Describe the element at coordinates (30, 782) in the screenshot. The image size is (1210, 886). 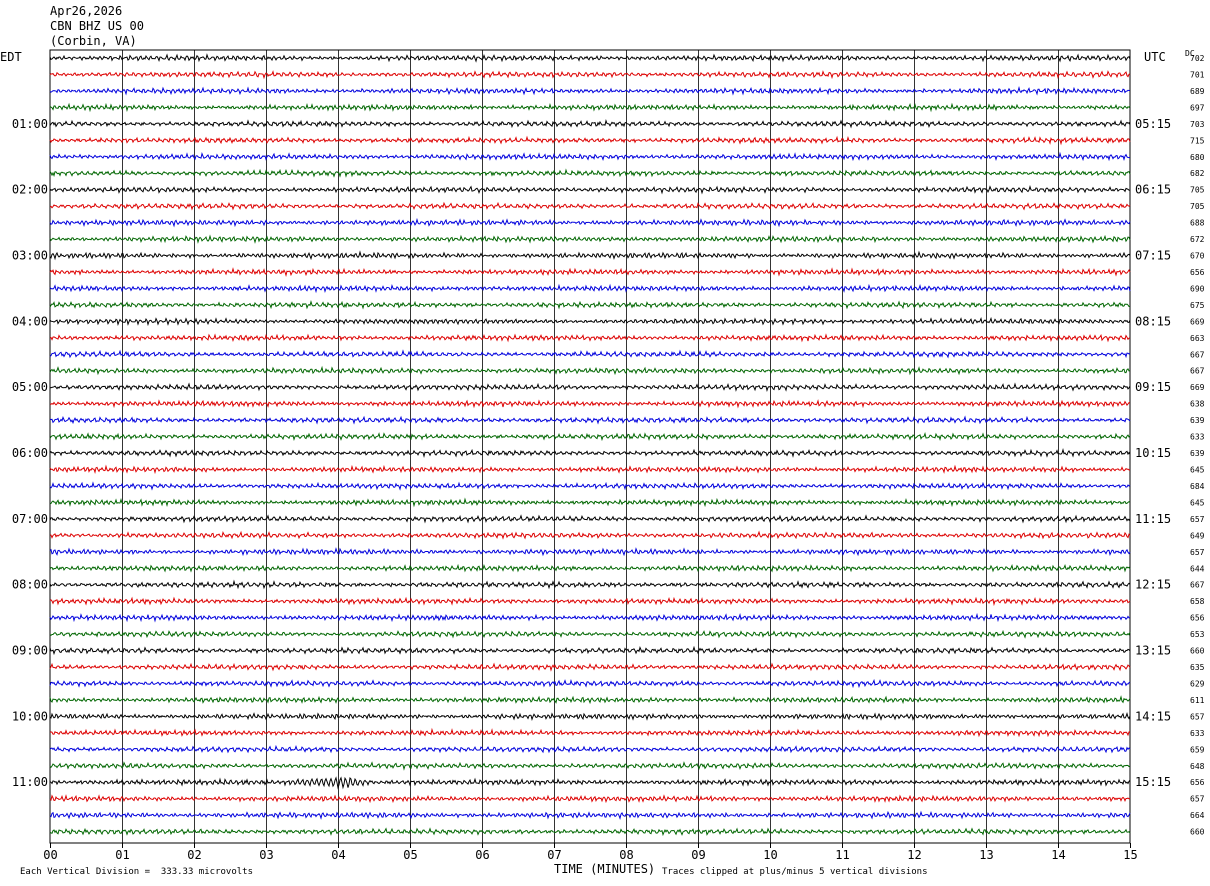
I see `left-hour-label: 11:00` at that location.